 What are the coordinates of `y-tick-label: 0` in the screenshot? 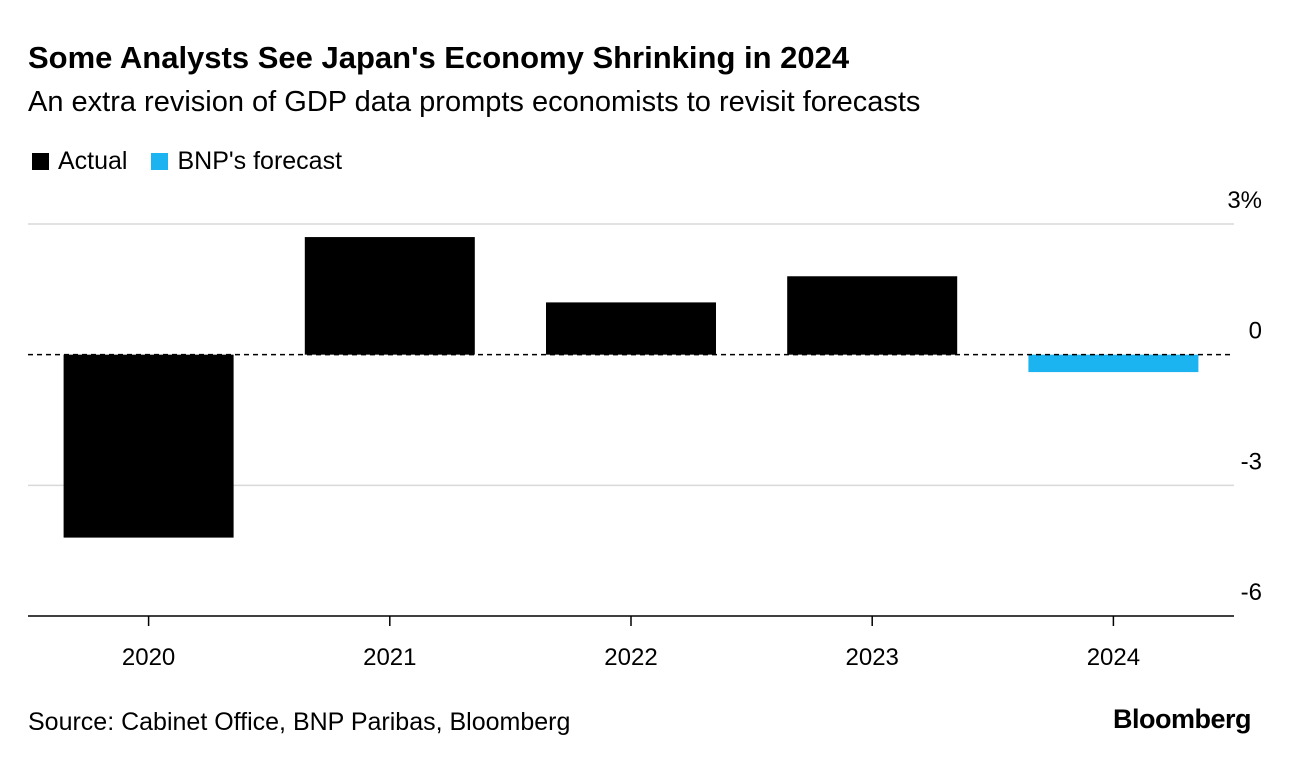 It's located at (1255, 331).